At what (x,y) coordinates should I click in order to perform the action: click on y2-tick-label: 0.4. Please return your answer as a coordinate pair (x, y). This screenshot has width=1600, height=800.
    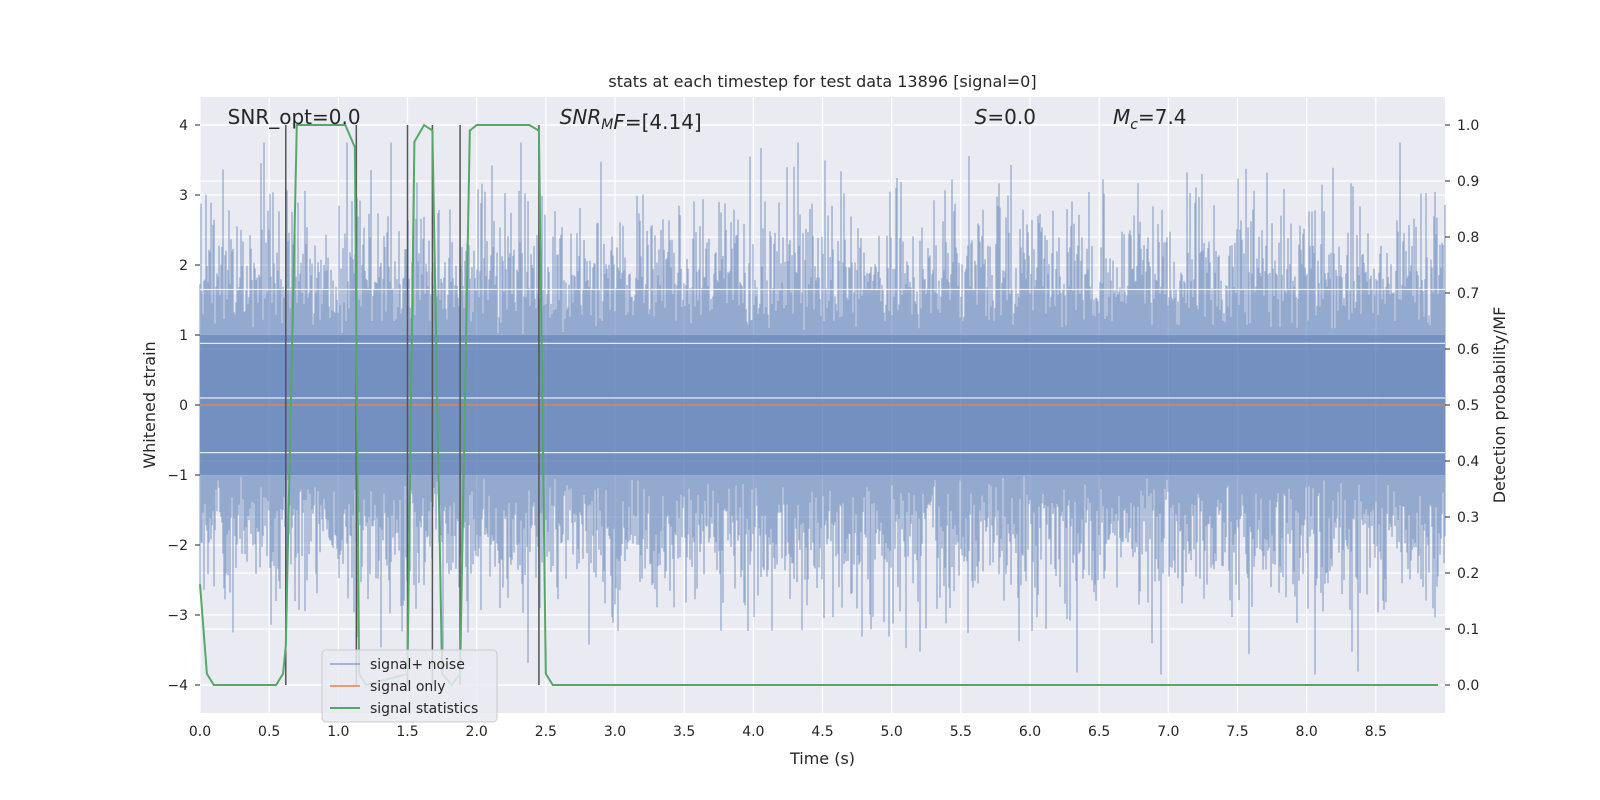
    Looking at the image, I should click on (1468, 462).